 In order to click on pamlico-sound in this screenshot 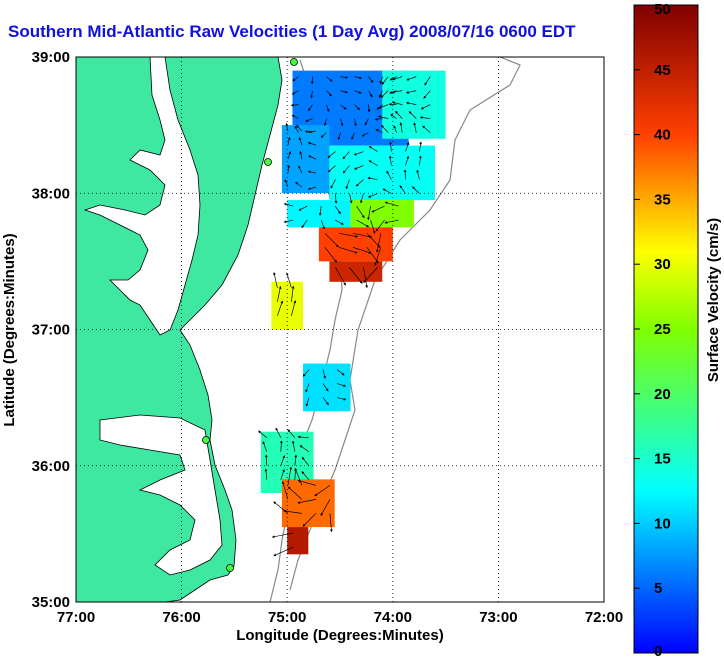, I will do `click(161, 495)`.